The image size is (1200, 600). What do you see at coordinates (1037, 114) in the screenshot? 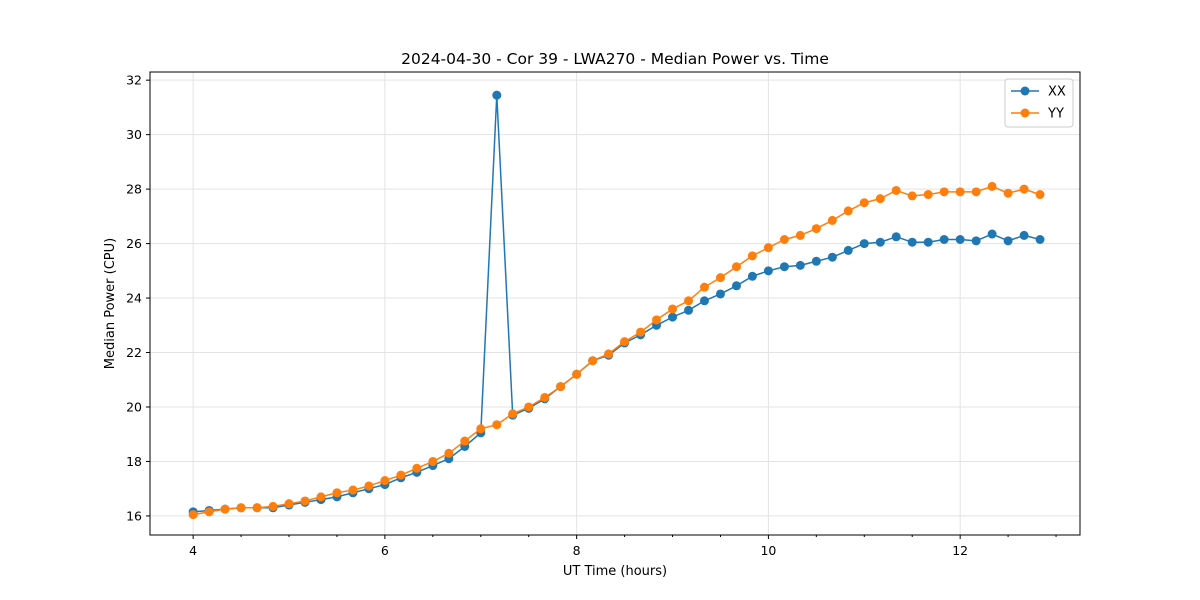
I see `legend-item-yy: YY` at bounding box center [1037, 114].